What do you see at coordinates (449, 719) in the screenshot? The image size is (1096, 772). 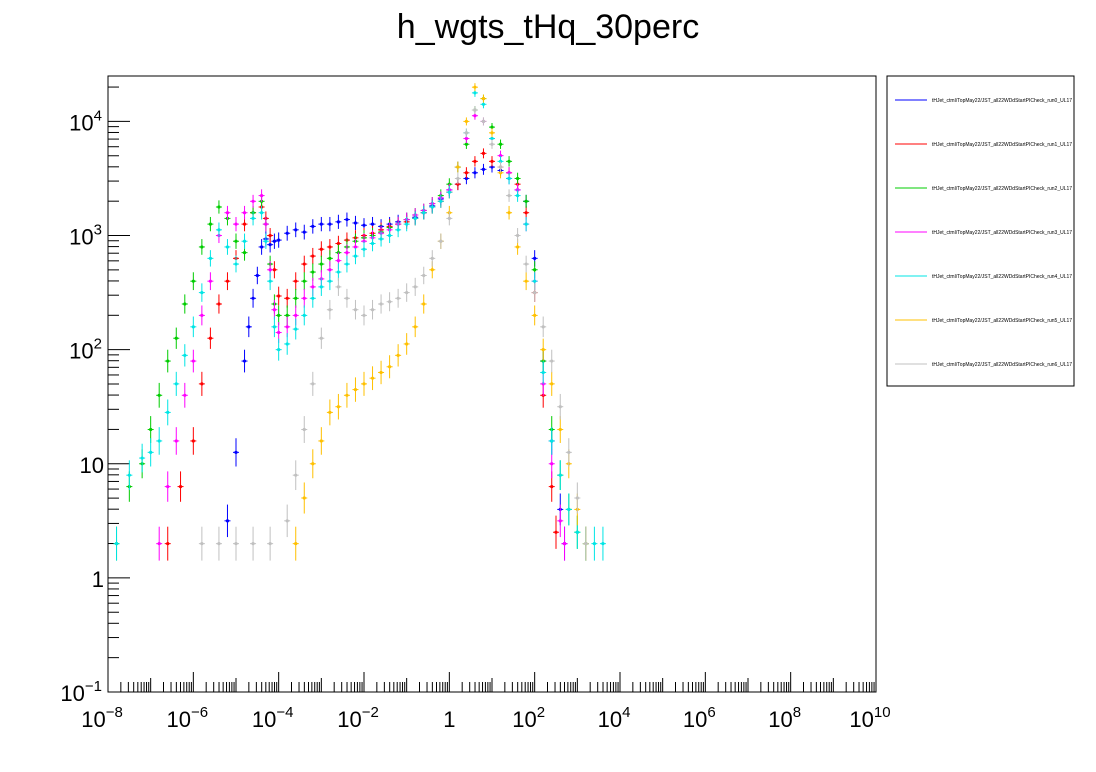 I see `tick-label: 1` at bounding box center [449, 719].